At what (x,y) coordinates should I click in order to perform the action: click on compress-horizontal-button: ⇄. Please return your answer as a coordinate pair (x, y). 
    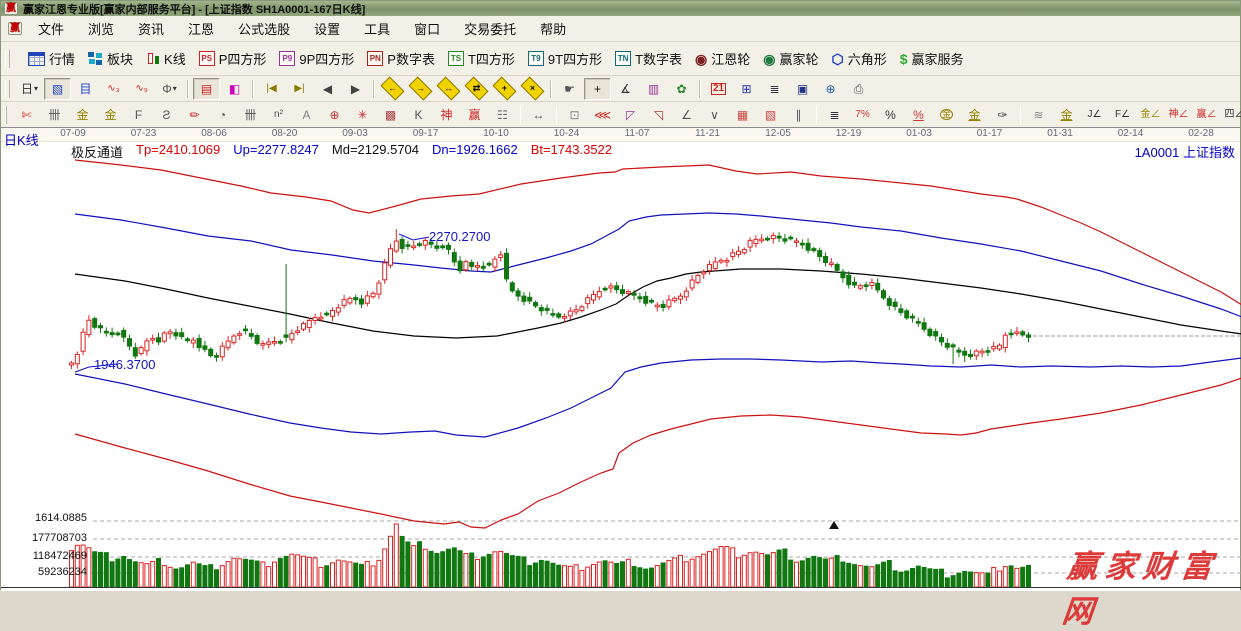
    Looking at the image, I should click on (476, 88).